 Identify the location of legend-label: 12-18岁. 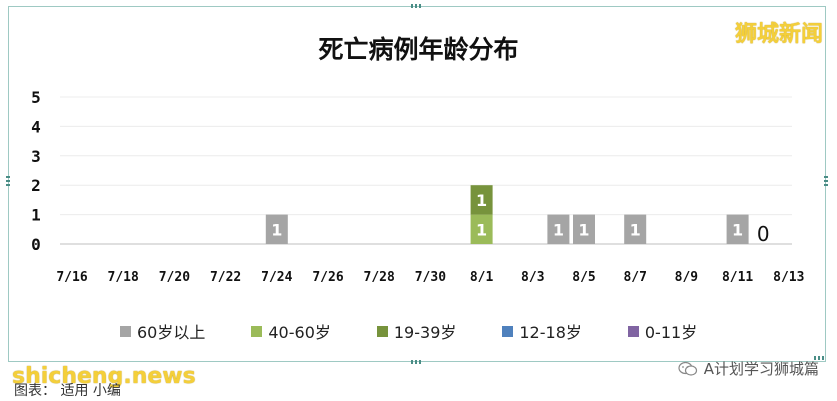
(550, 332).